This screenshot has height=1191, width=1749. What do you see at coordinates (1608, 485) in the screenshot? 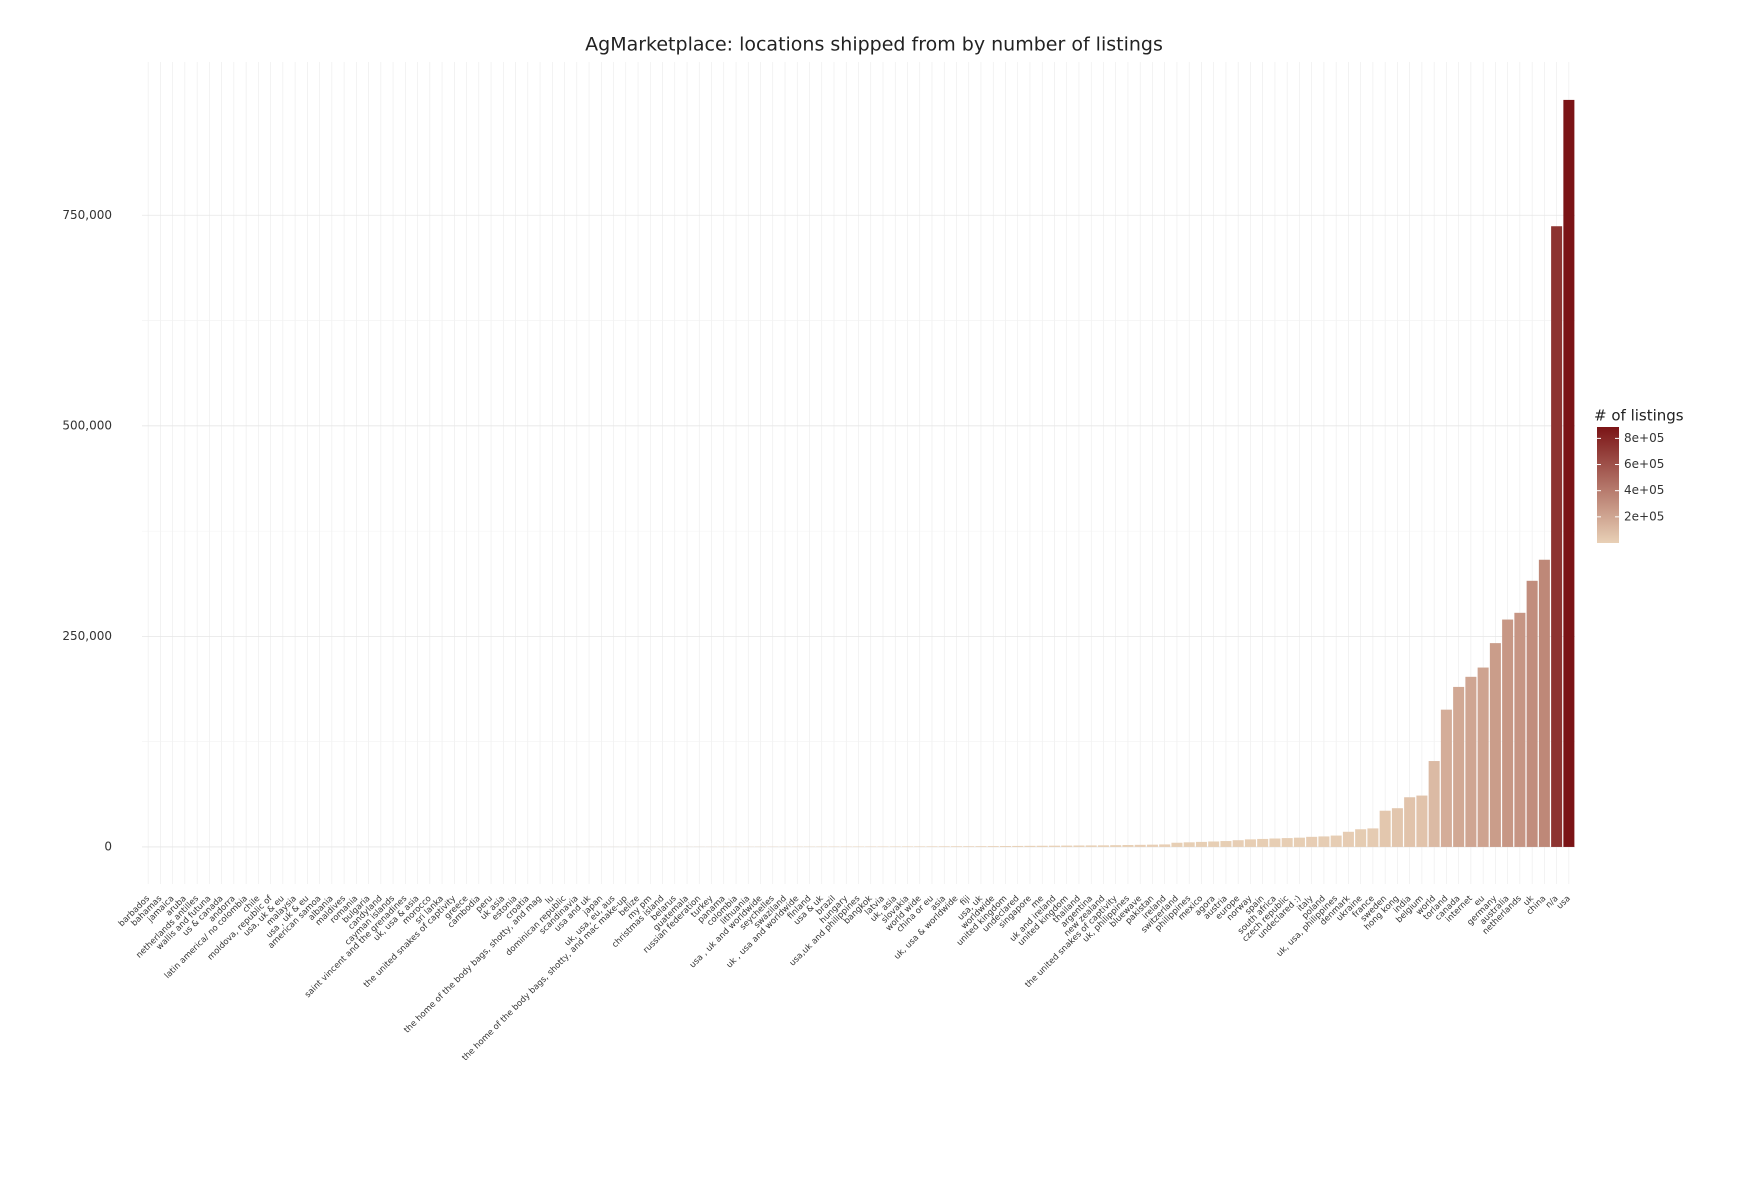
I see `colorbar` at bounding box center [1608, 485].